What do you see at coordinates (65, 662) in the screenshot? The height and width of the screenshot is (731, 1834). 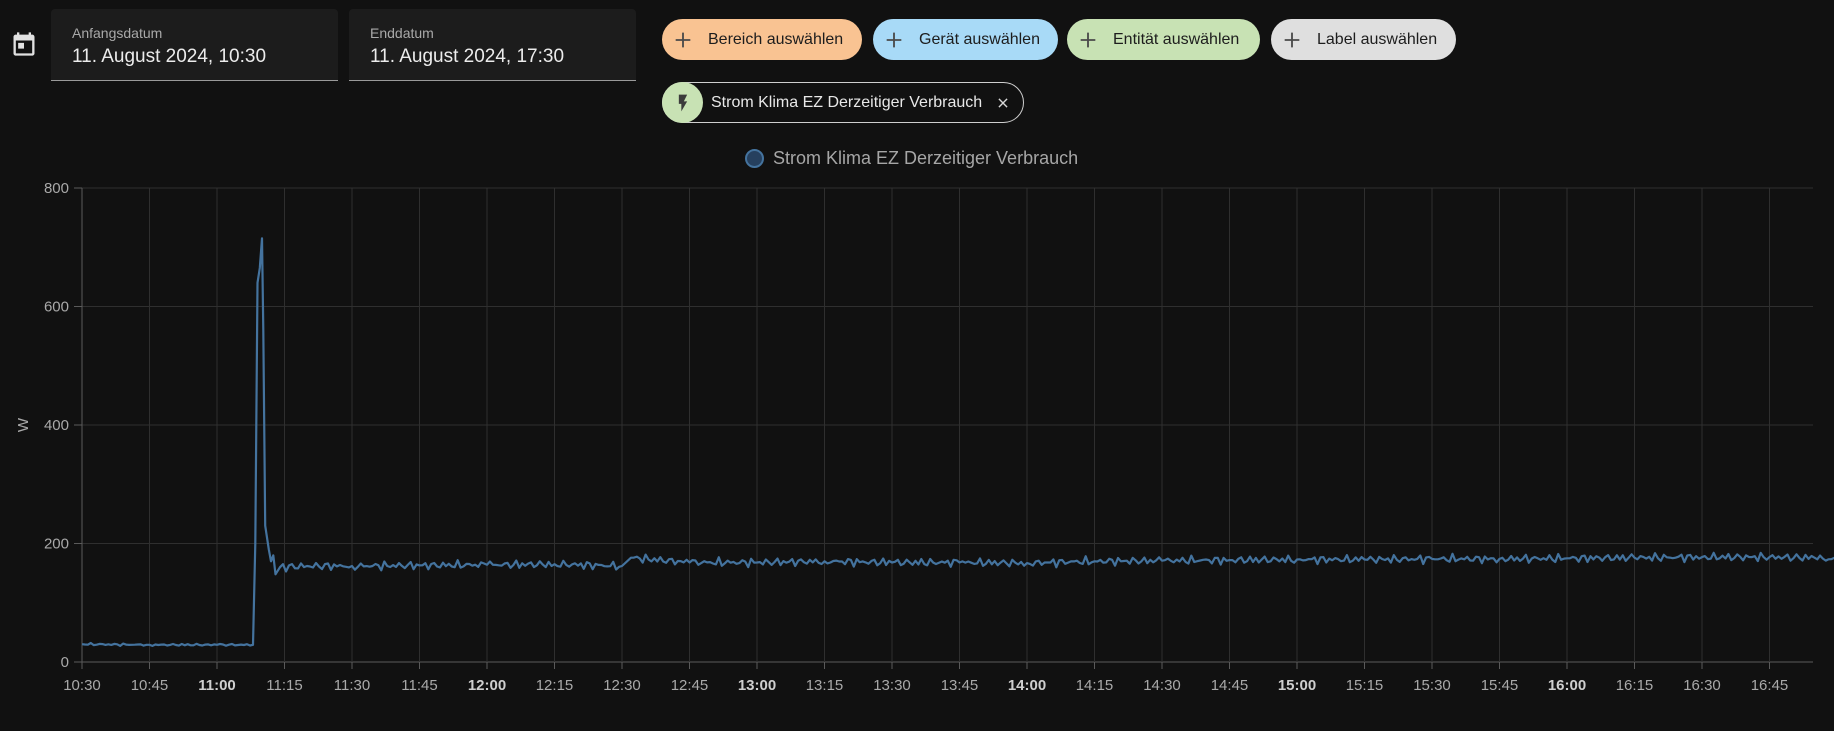 I see `y-tick-label: 0` at bounding box center [65, 662].